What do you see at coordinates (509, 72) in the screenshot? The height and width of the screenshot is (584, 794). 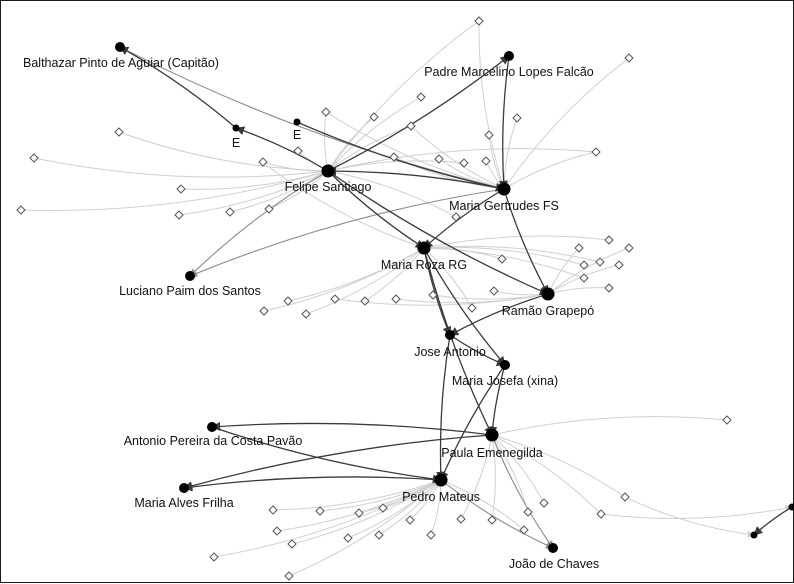 I see `node-label-padre: Padre Marcelino Lopes Falcão` at bounding box center [509, 72].